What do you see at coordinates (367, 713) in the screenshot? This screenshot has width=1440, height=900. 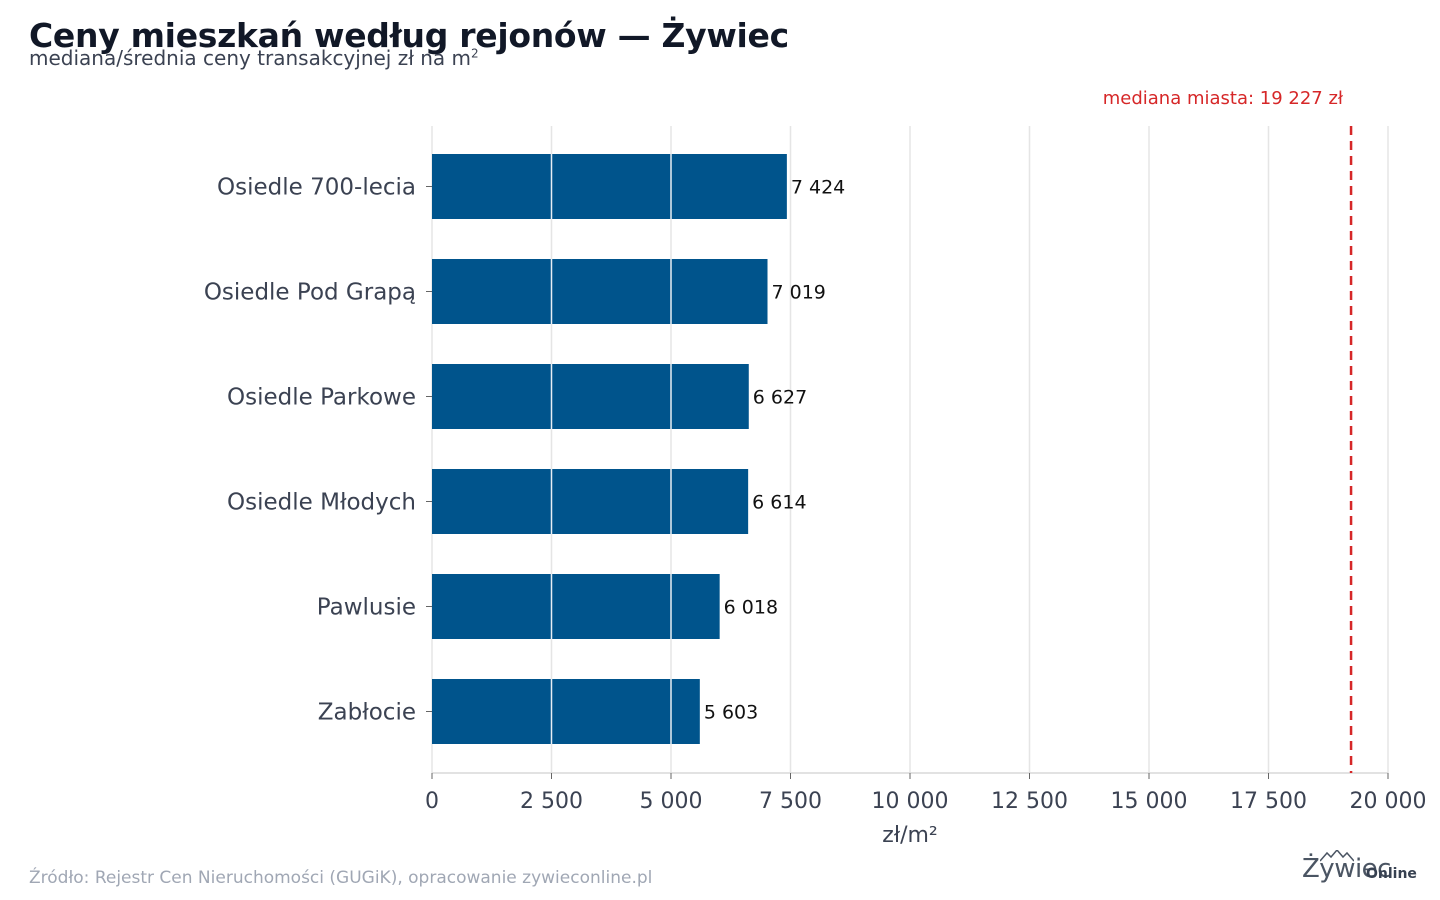 I see `category-label: Zabłocie` at bounding box center [367, 713].